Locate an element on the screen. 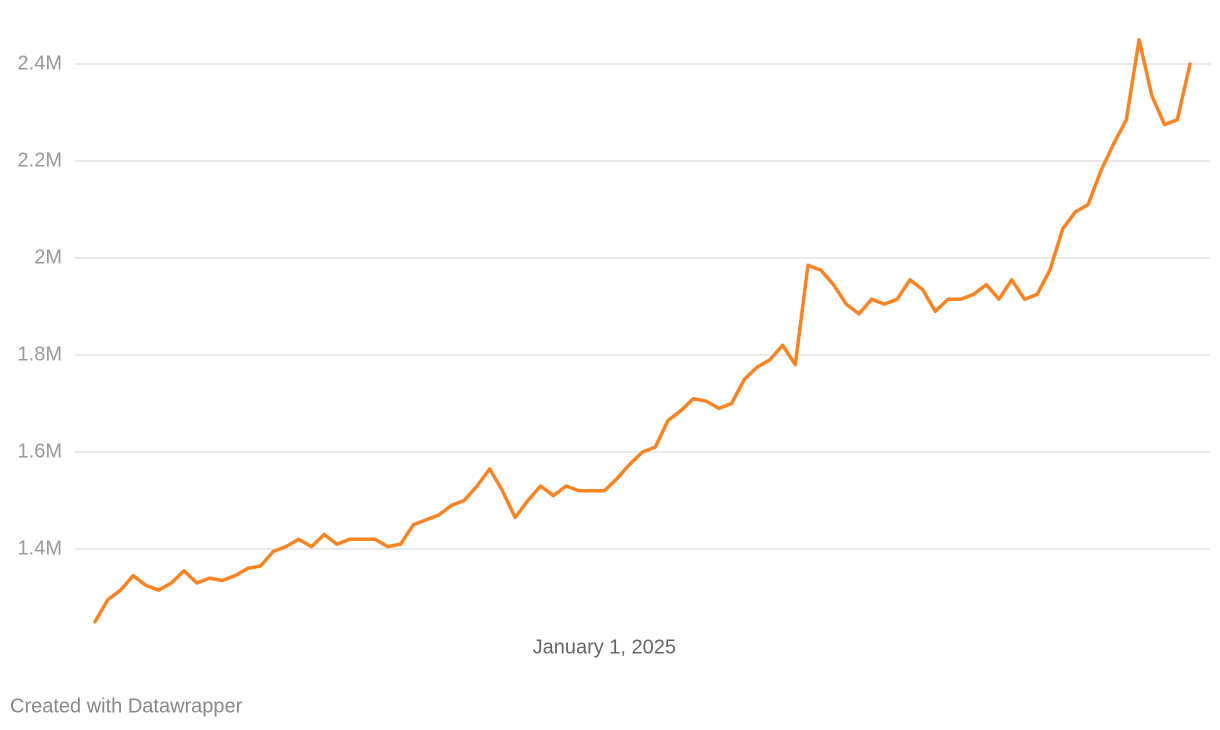 This screenshot has height=730, width=1220. y-tick-label: 1.6M is located at coordinates (40, 451).